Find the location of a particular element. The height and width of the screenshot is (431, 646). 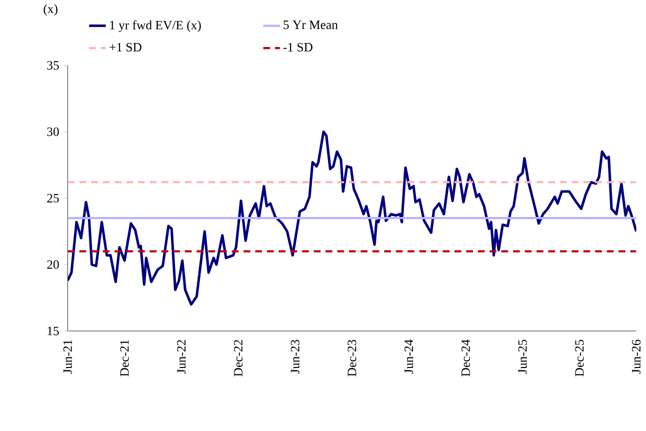

x-tick-label: Jun-23 is located at coordinates (295, 357).